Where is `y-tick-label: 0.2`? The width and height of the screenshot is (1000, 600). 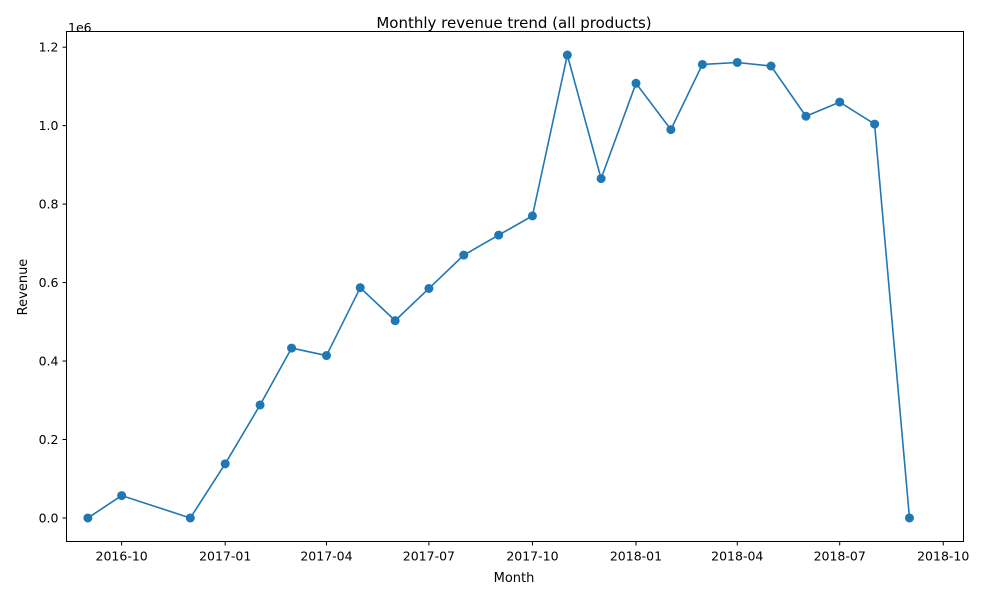
y-tick-label: 0.2 is located at coordinates (49, 439).